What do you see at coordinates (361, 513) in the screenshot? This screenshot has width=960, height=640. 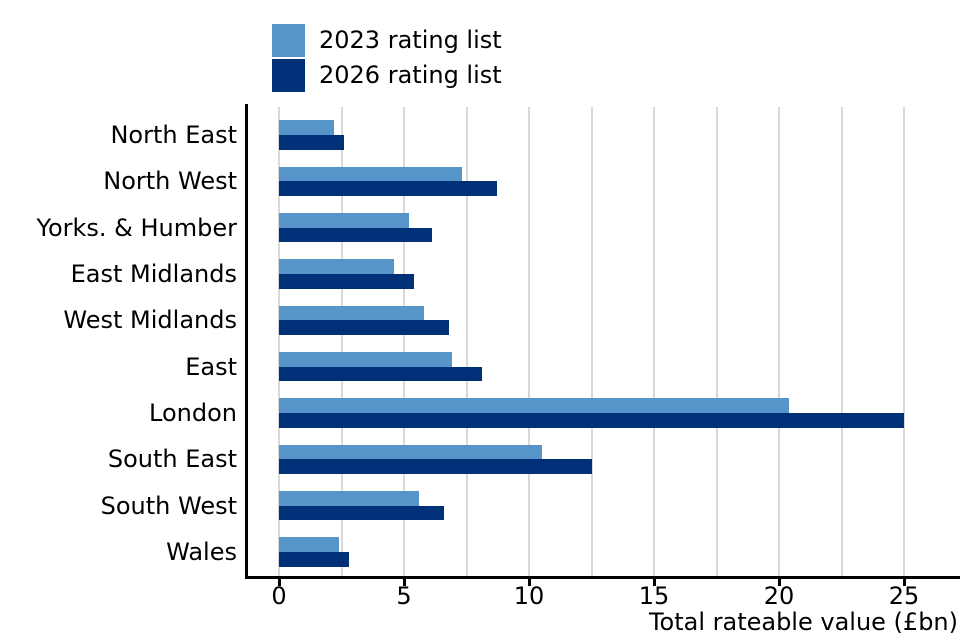 I see `bar-2026-south-west` at bounding box center [361, 513].